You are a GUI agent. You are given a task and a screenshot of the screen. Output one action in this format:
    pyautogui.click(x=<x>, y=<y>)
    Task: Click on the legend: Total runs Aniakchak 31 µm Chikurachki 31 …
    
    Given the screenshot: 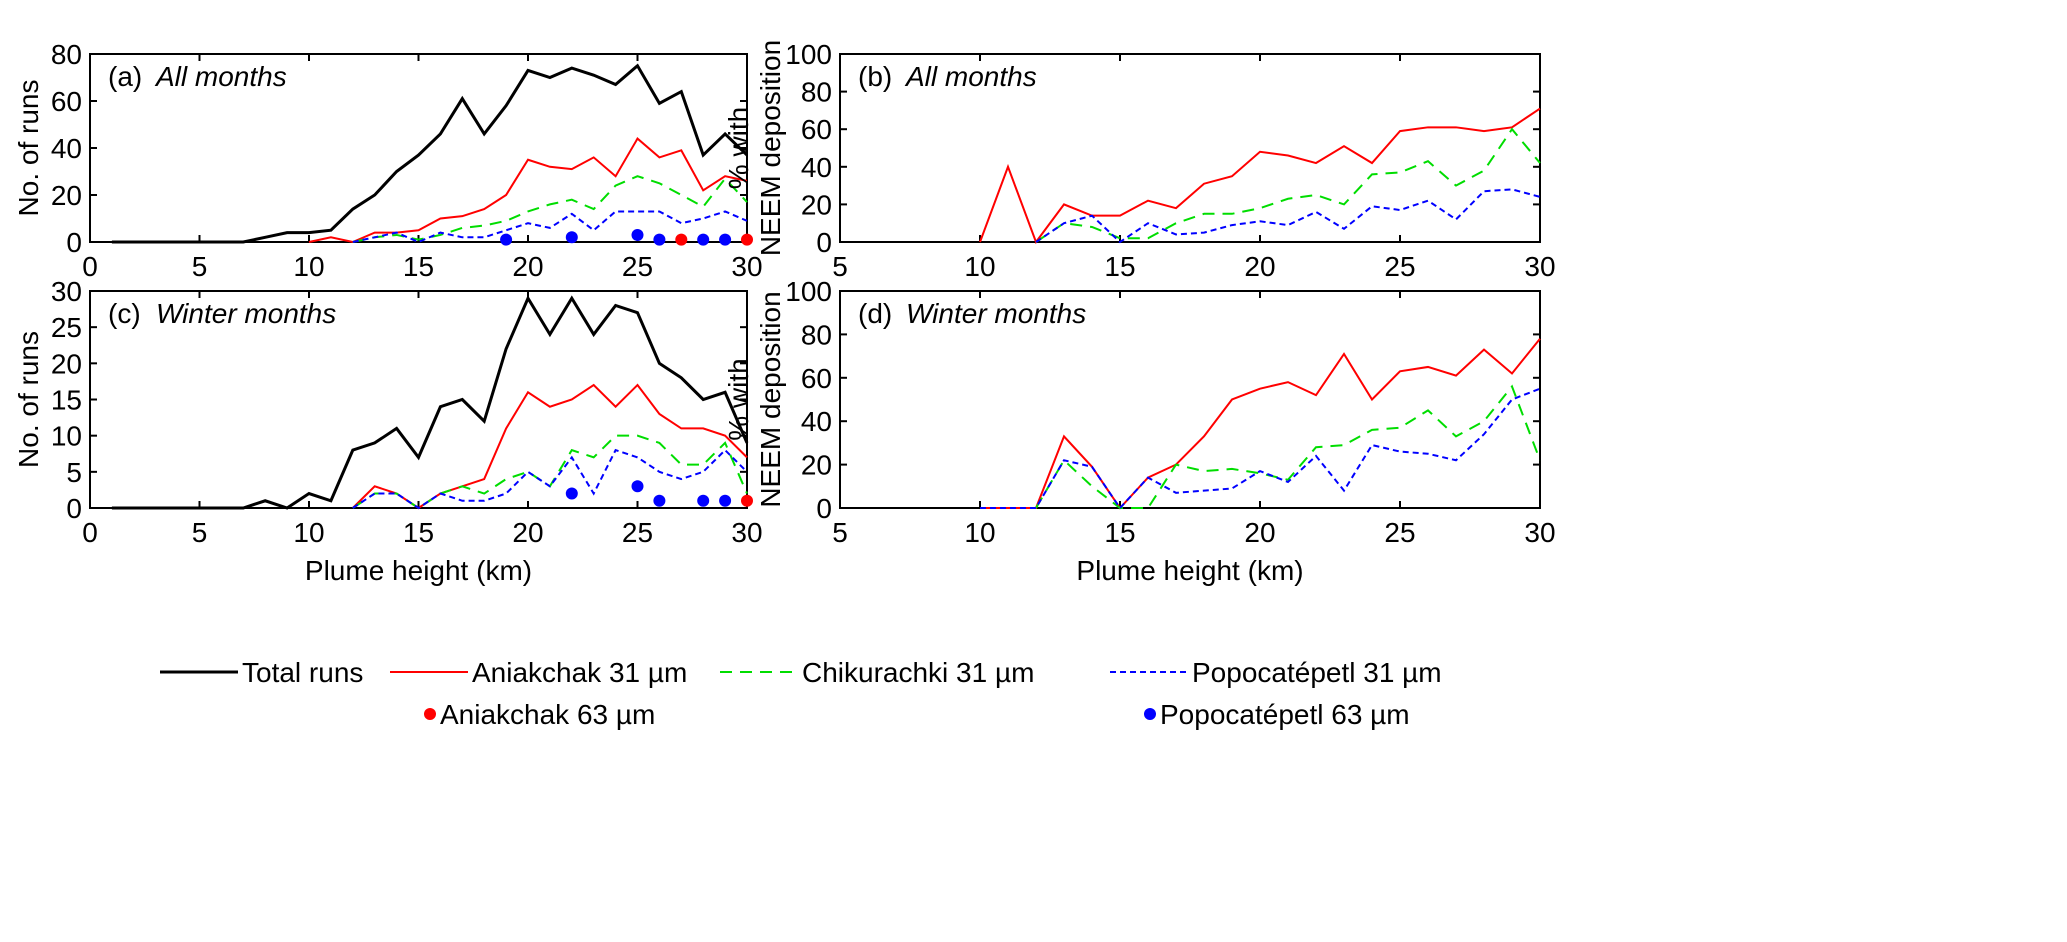 What is the action you would take?
    pyautogui.click(x=801, y=693)
    